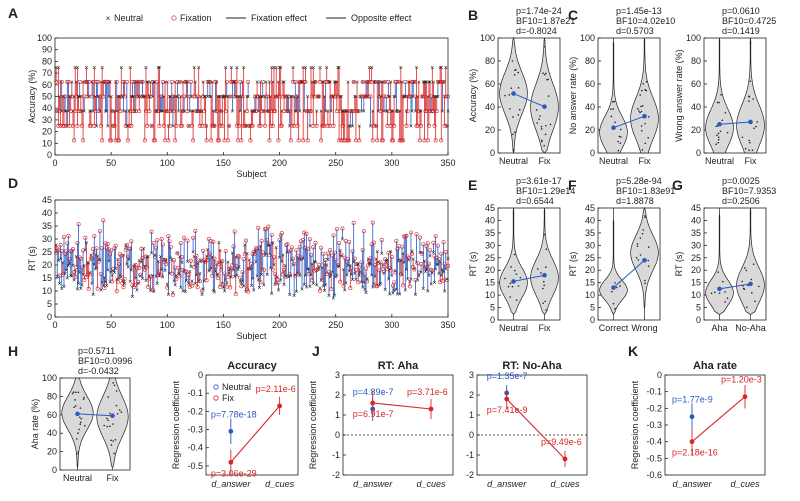 This screenshot has height=501, width=800. I want to click on plot-frame-K, so click(715, 425).